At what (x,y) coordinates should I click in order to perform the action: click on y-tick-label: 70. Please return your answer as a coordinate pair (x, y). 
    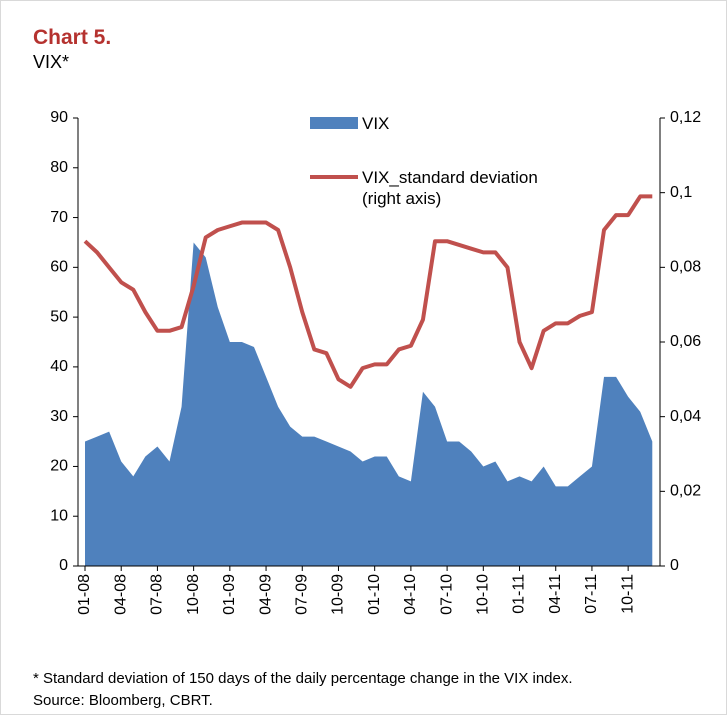
    Looking at the image, I should click on (59, 217).